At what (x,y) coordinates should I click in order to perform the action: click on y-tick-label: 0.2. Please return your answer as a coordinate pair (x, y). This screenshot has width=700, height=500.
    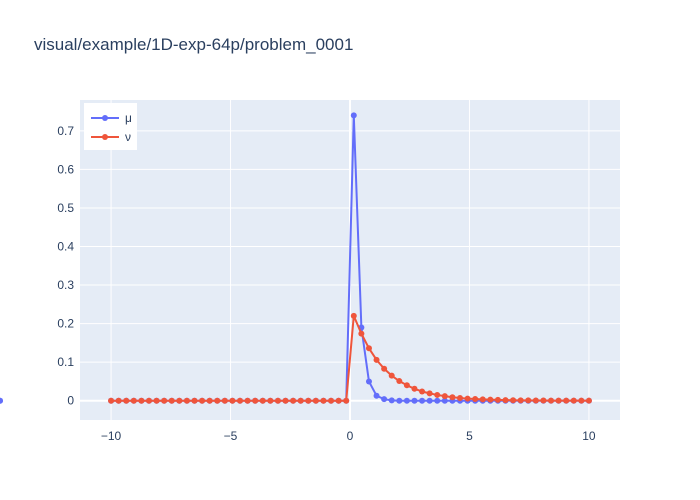
    Looking at the image, I should click on (65, 324).